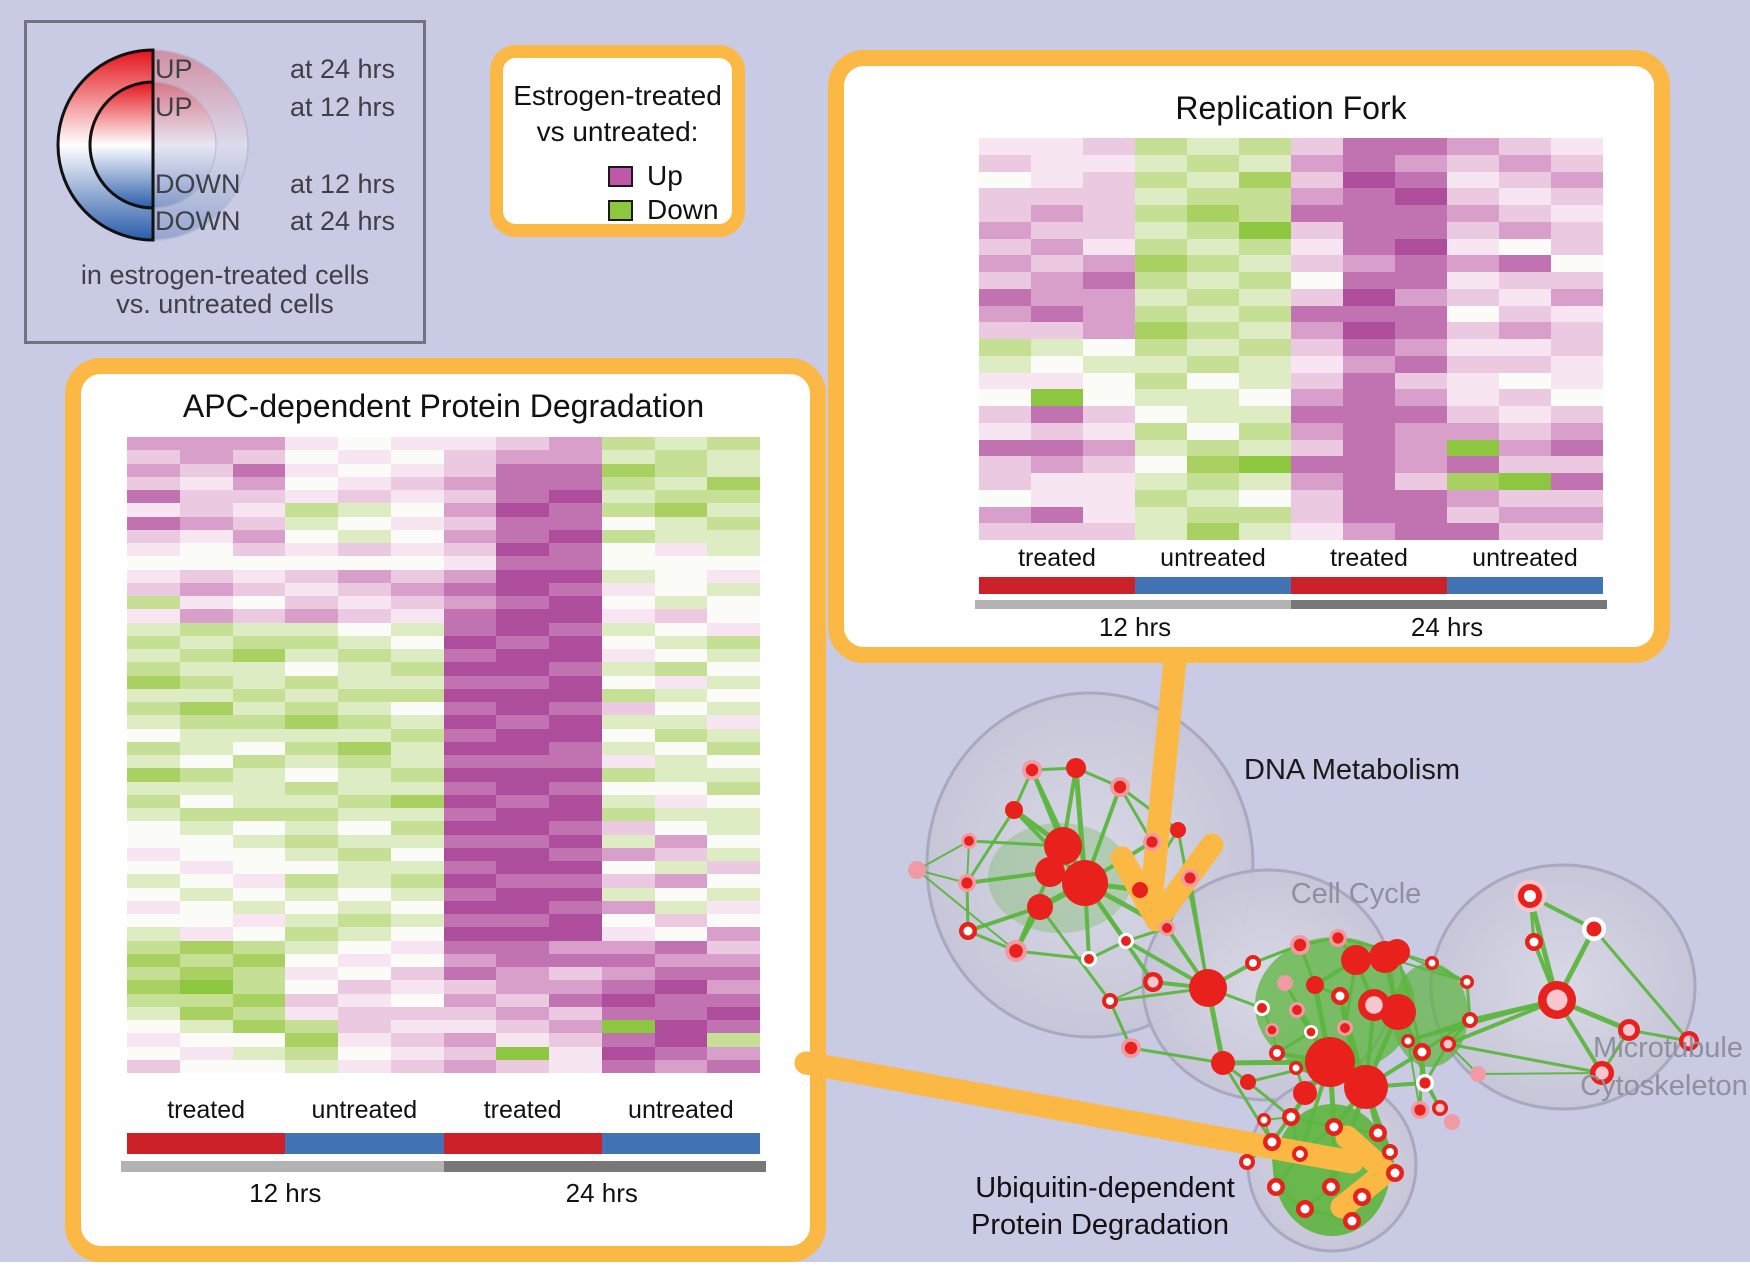 The image size is (1750, 1279). I want to click on condition-group-label: untreated, so click(681, 1110).